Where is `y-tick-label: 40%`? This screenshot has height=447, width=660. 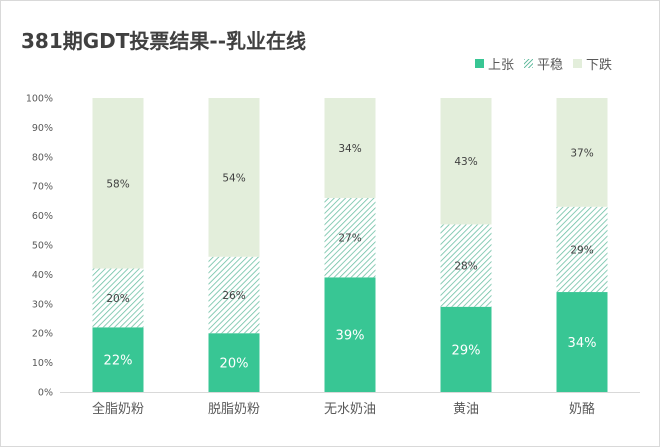 y-tick-label: 40% is located at coordinates (42, 275).